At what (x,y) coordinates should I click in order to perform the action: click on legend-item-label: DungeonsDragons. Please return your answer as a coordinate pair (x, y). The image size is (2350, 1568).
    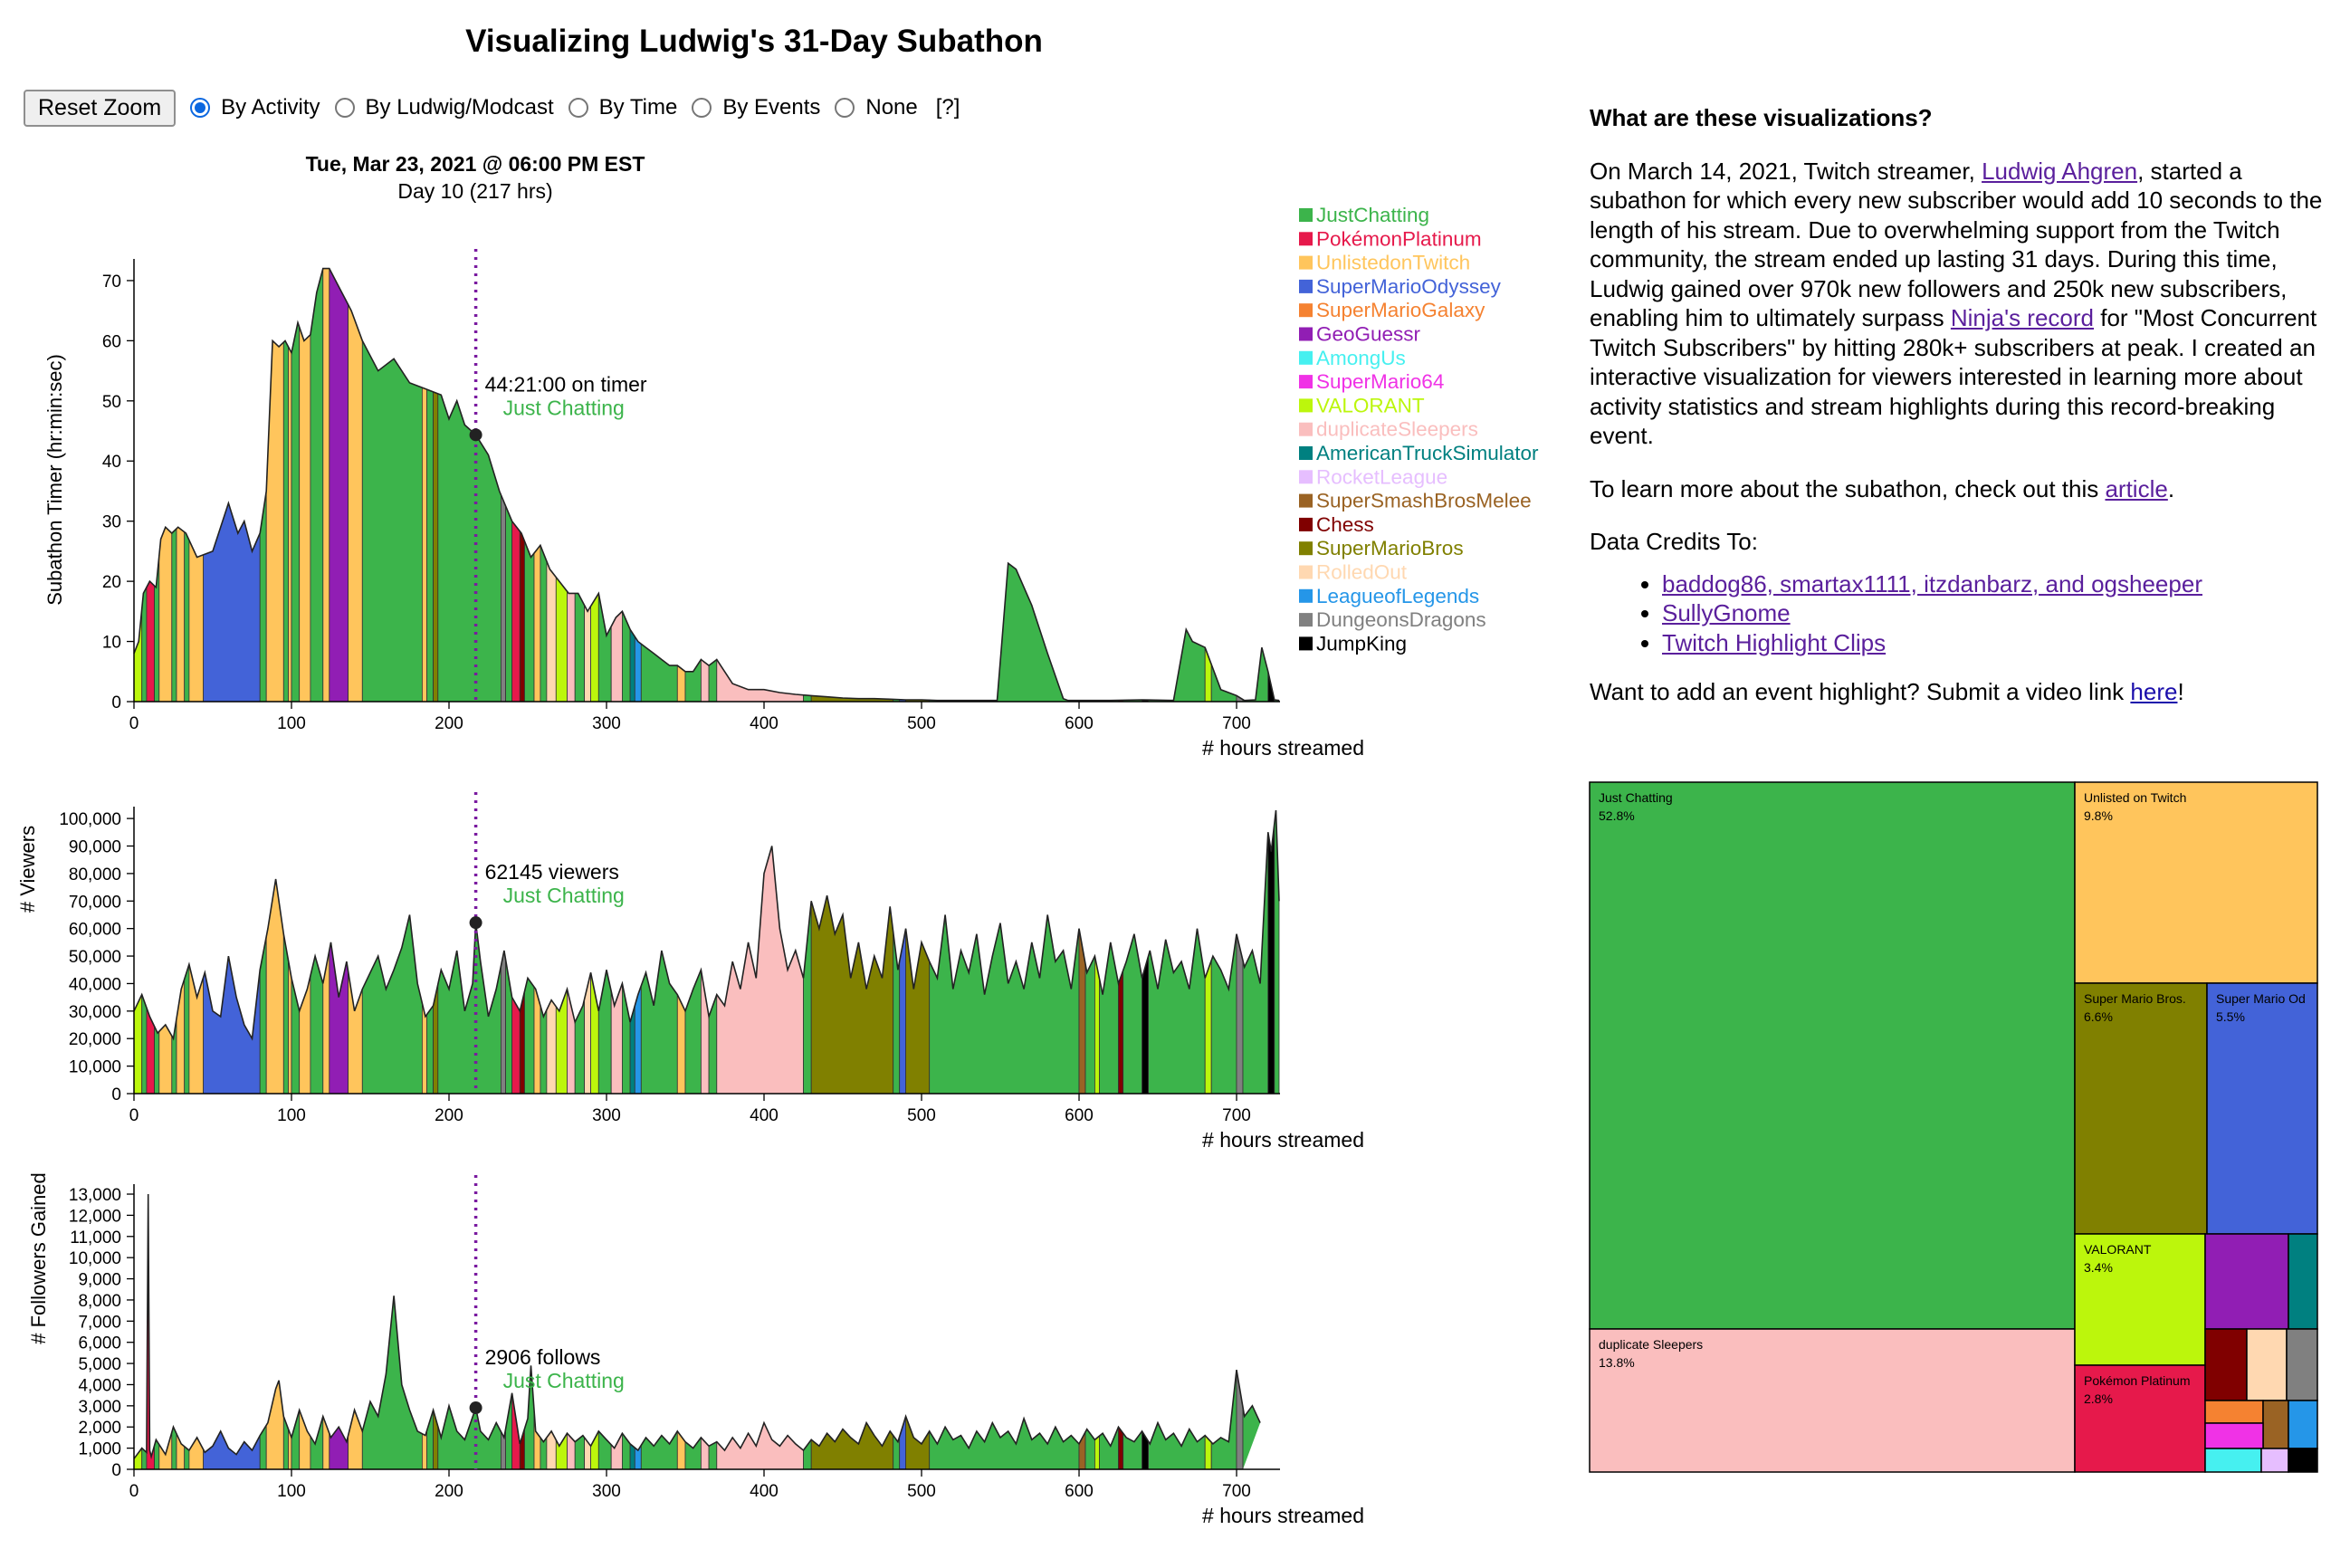
    Looking at the image, I should click on (1401, 619).